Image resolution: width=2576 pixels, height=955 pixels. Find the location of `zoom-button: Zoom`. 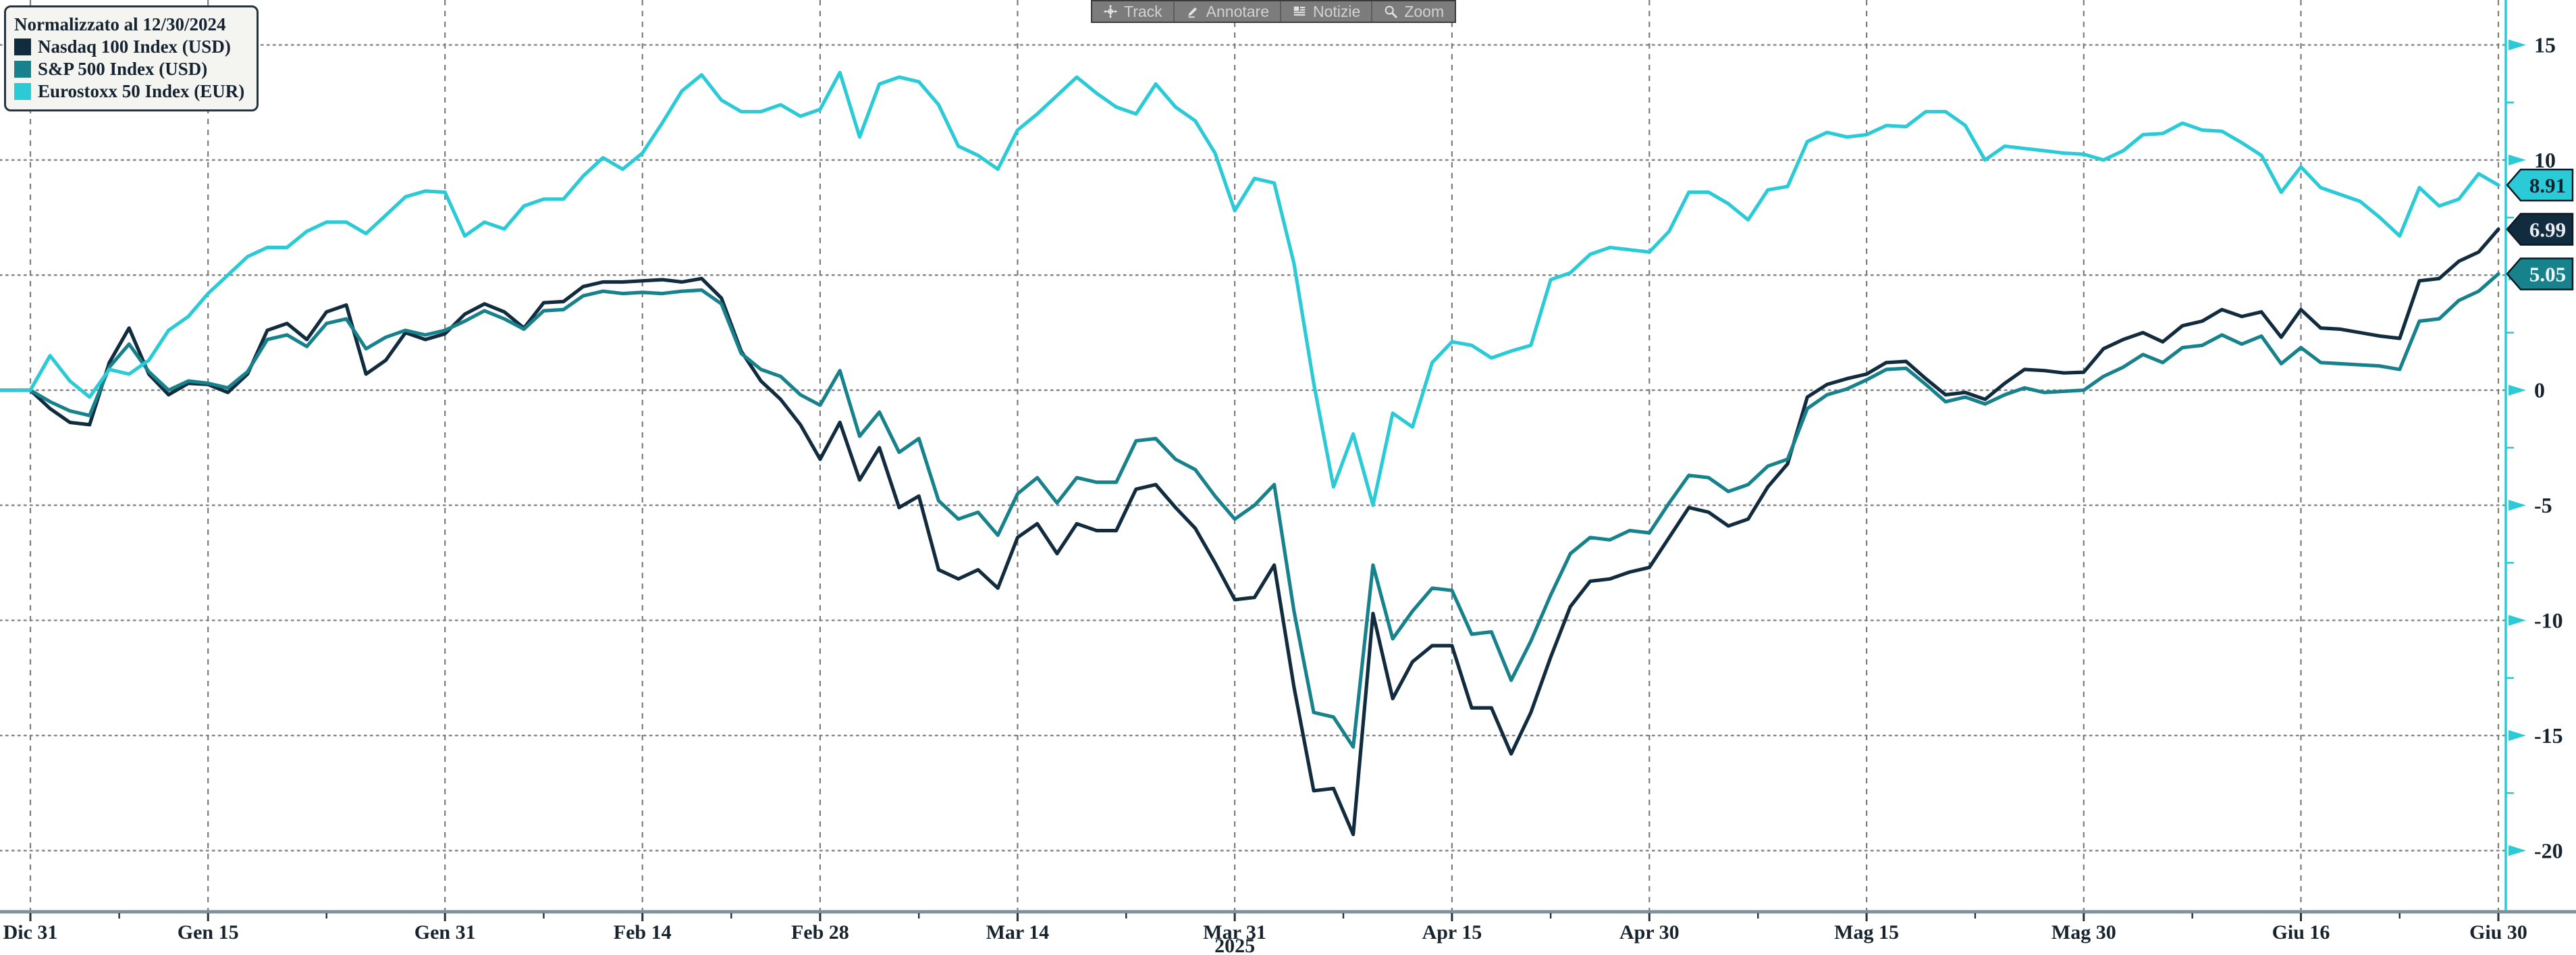

zoom-button: Zoom is located at coordinates (1414, 11).